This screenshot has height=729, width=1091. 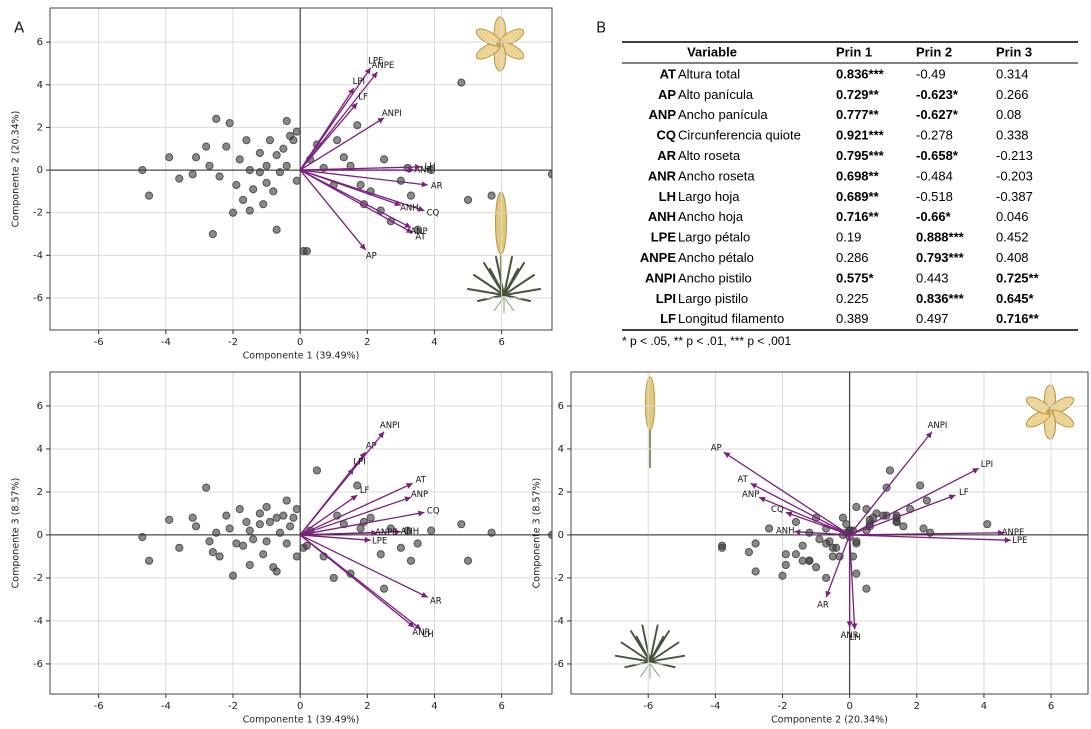 I want to click on row-name: Largo pistilo, so click(x=713, y=298).